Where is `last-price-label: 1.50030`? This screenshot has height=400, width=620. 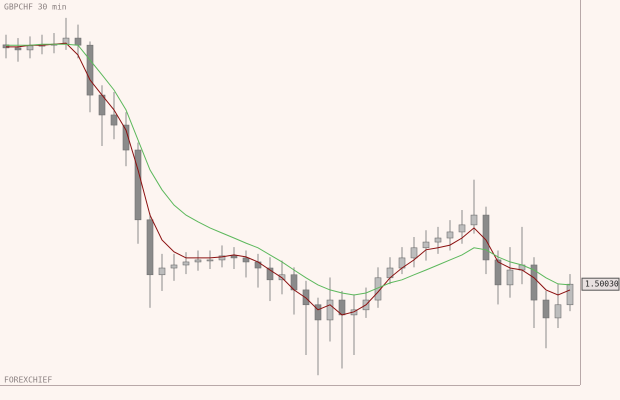 last-price-label: 1.50030 is located at coordinates (602, 284).